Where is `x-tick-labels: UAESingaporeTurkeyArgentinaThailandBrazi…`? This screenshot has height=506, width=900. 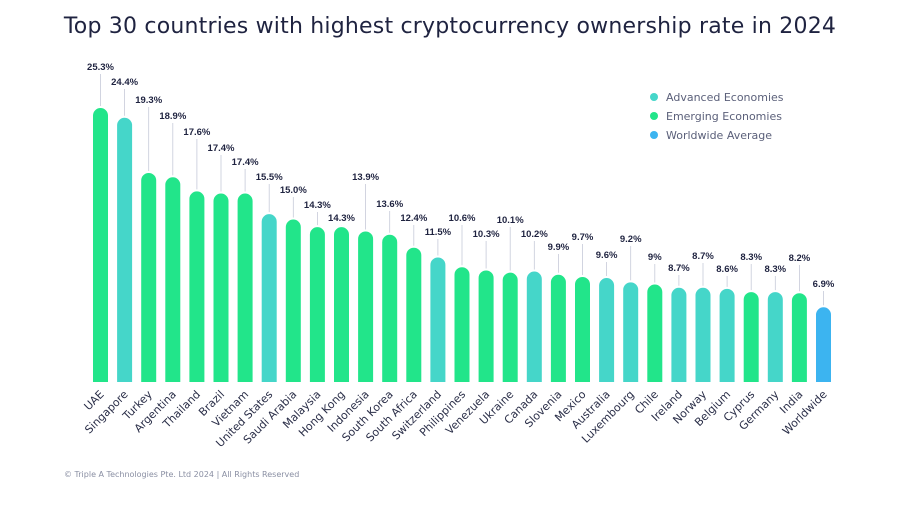 x-tick-labels: UAESingaporeTurkeyArgentinaThailandBrazi… is located at coordinates (455, 419).